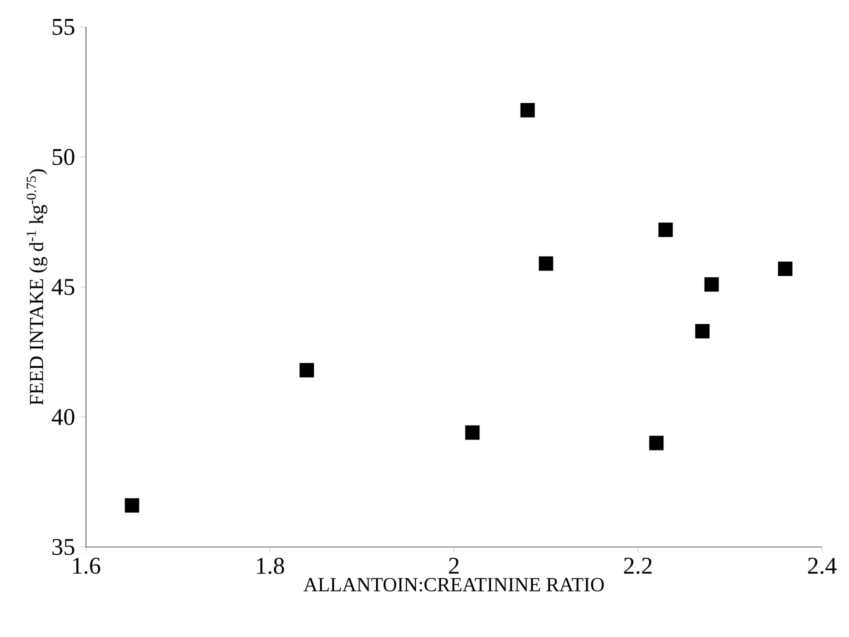  What do you see at coordinates (63, 157) in the screenshot?
I see `y-tick-label: 50` at bounding box center [63, 157].